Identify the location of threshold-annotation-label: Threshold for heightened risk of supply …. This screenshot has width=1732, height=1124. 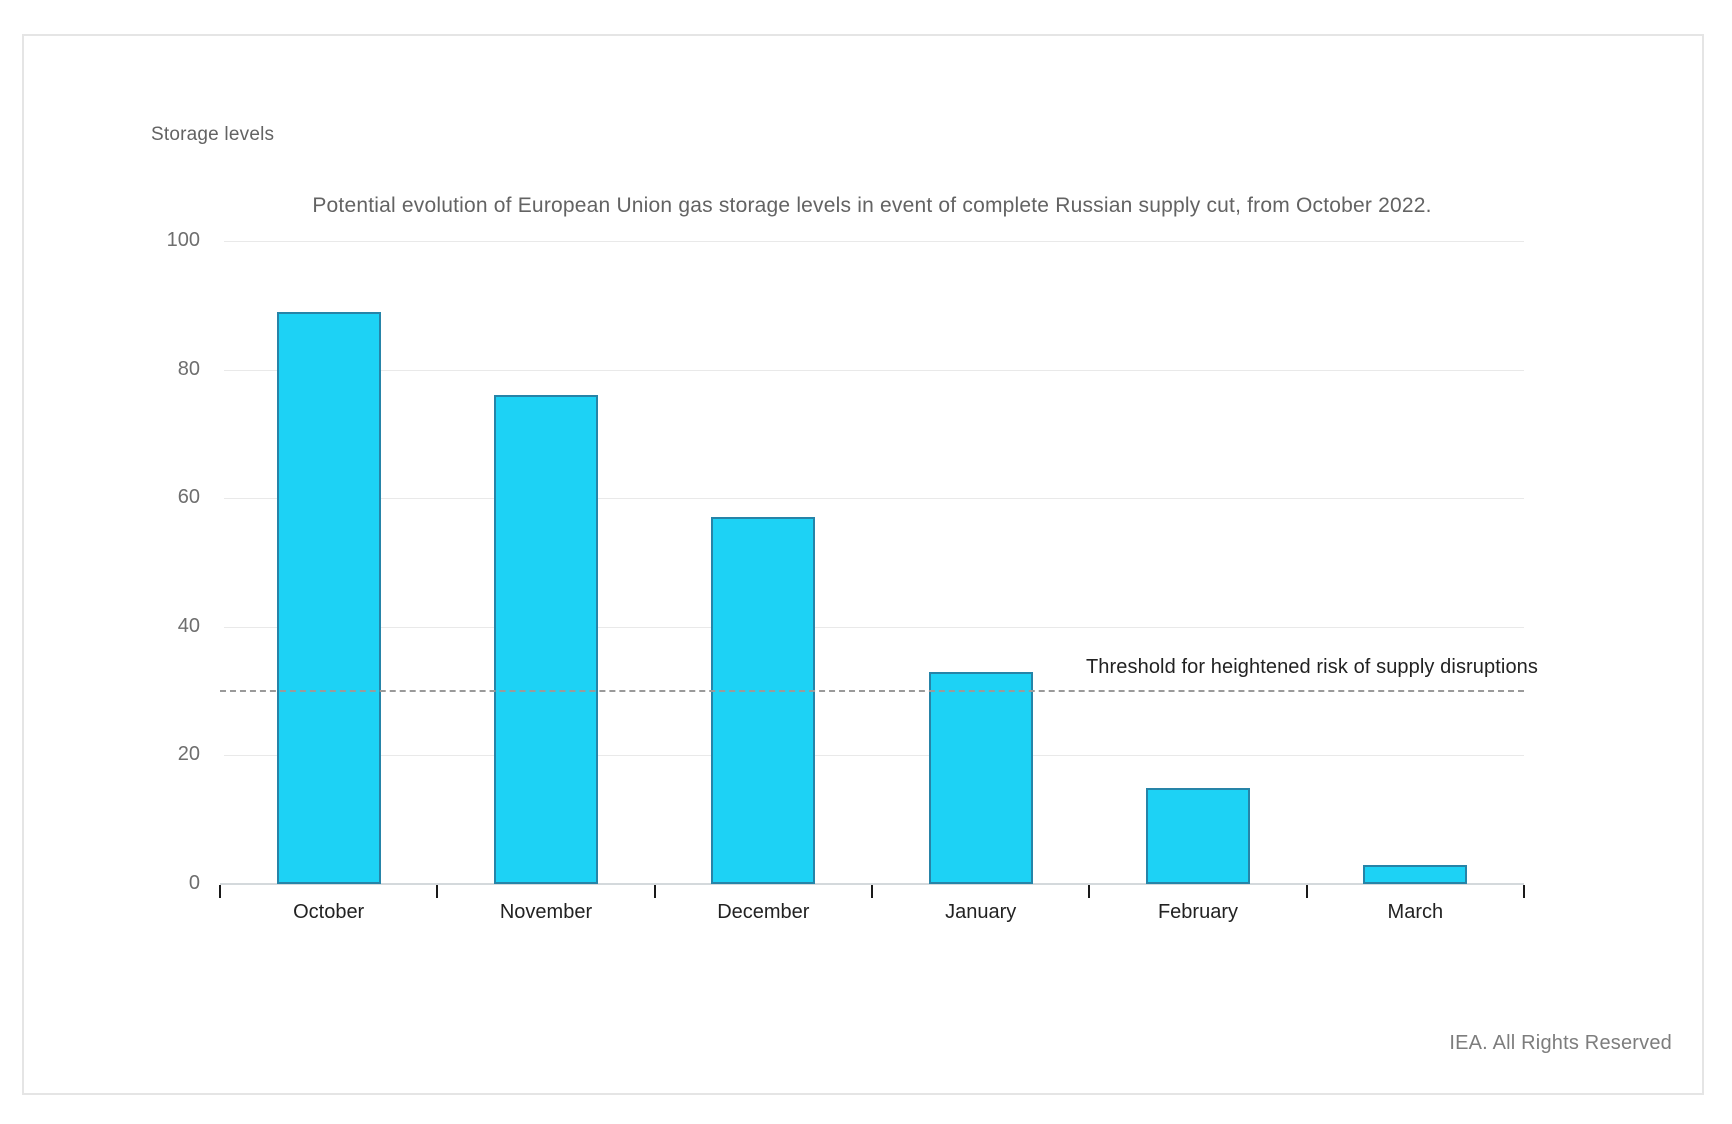
(1311, 667).